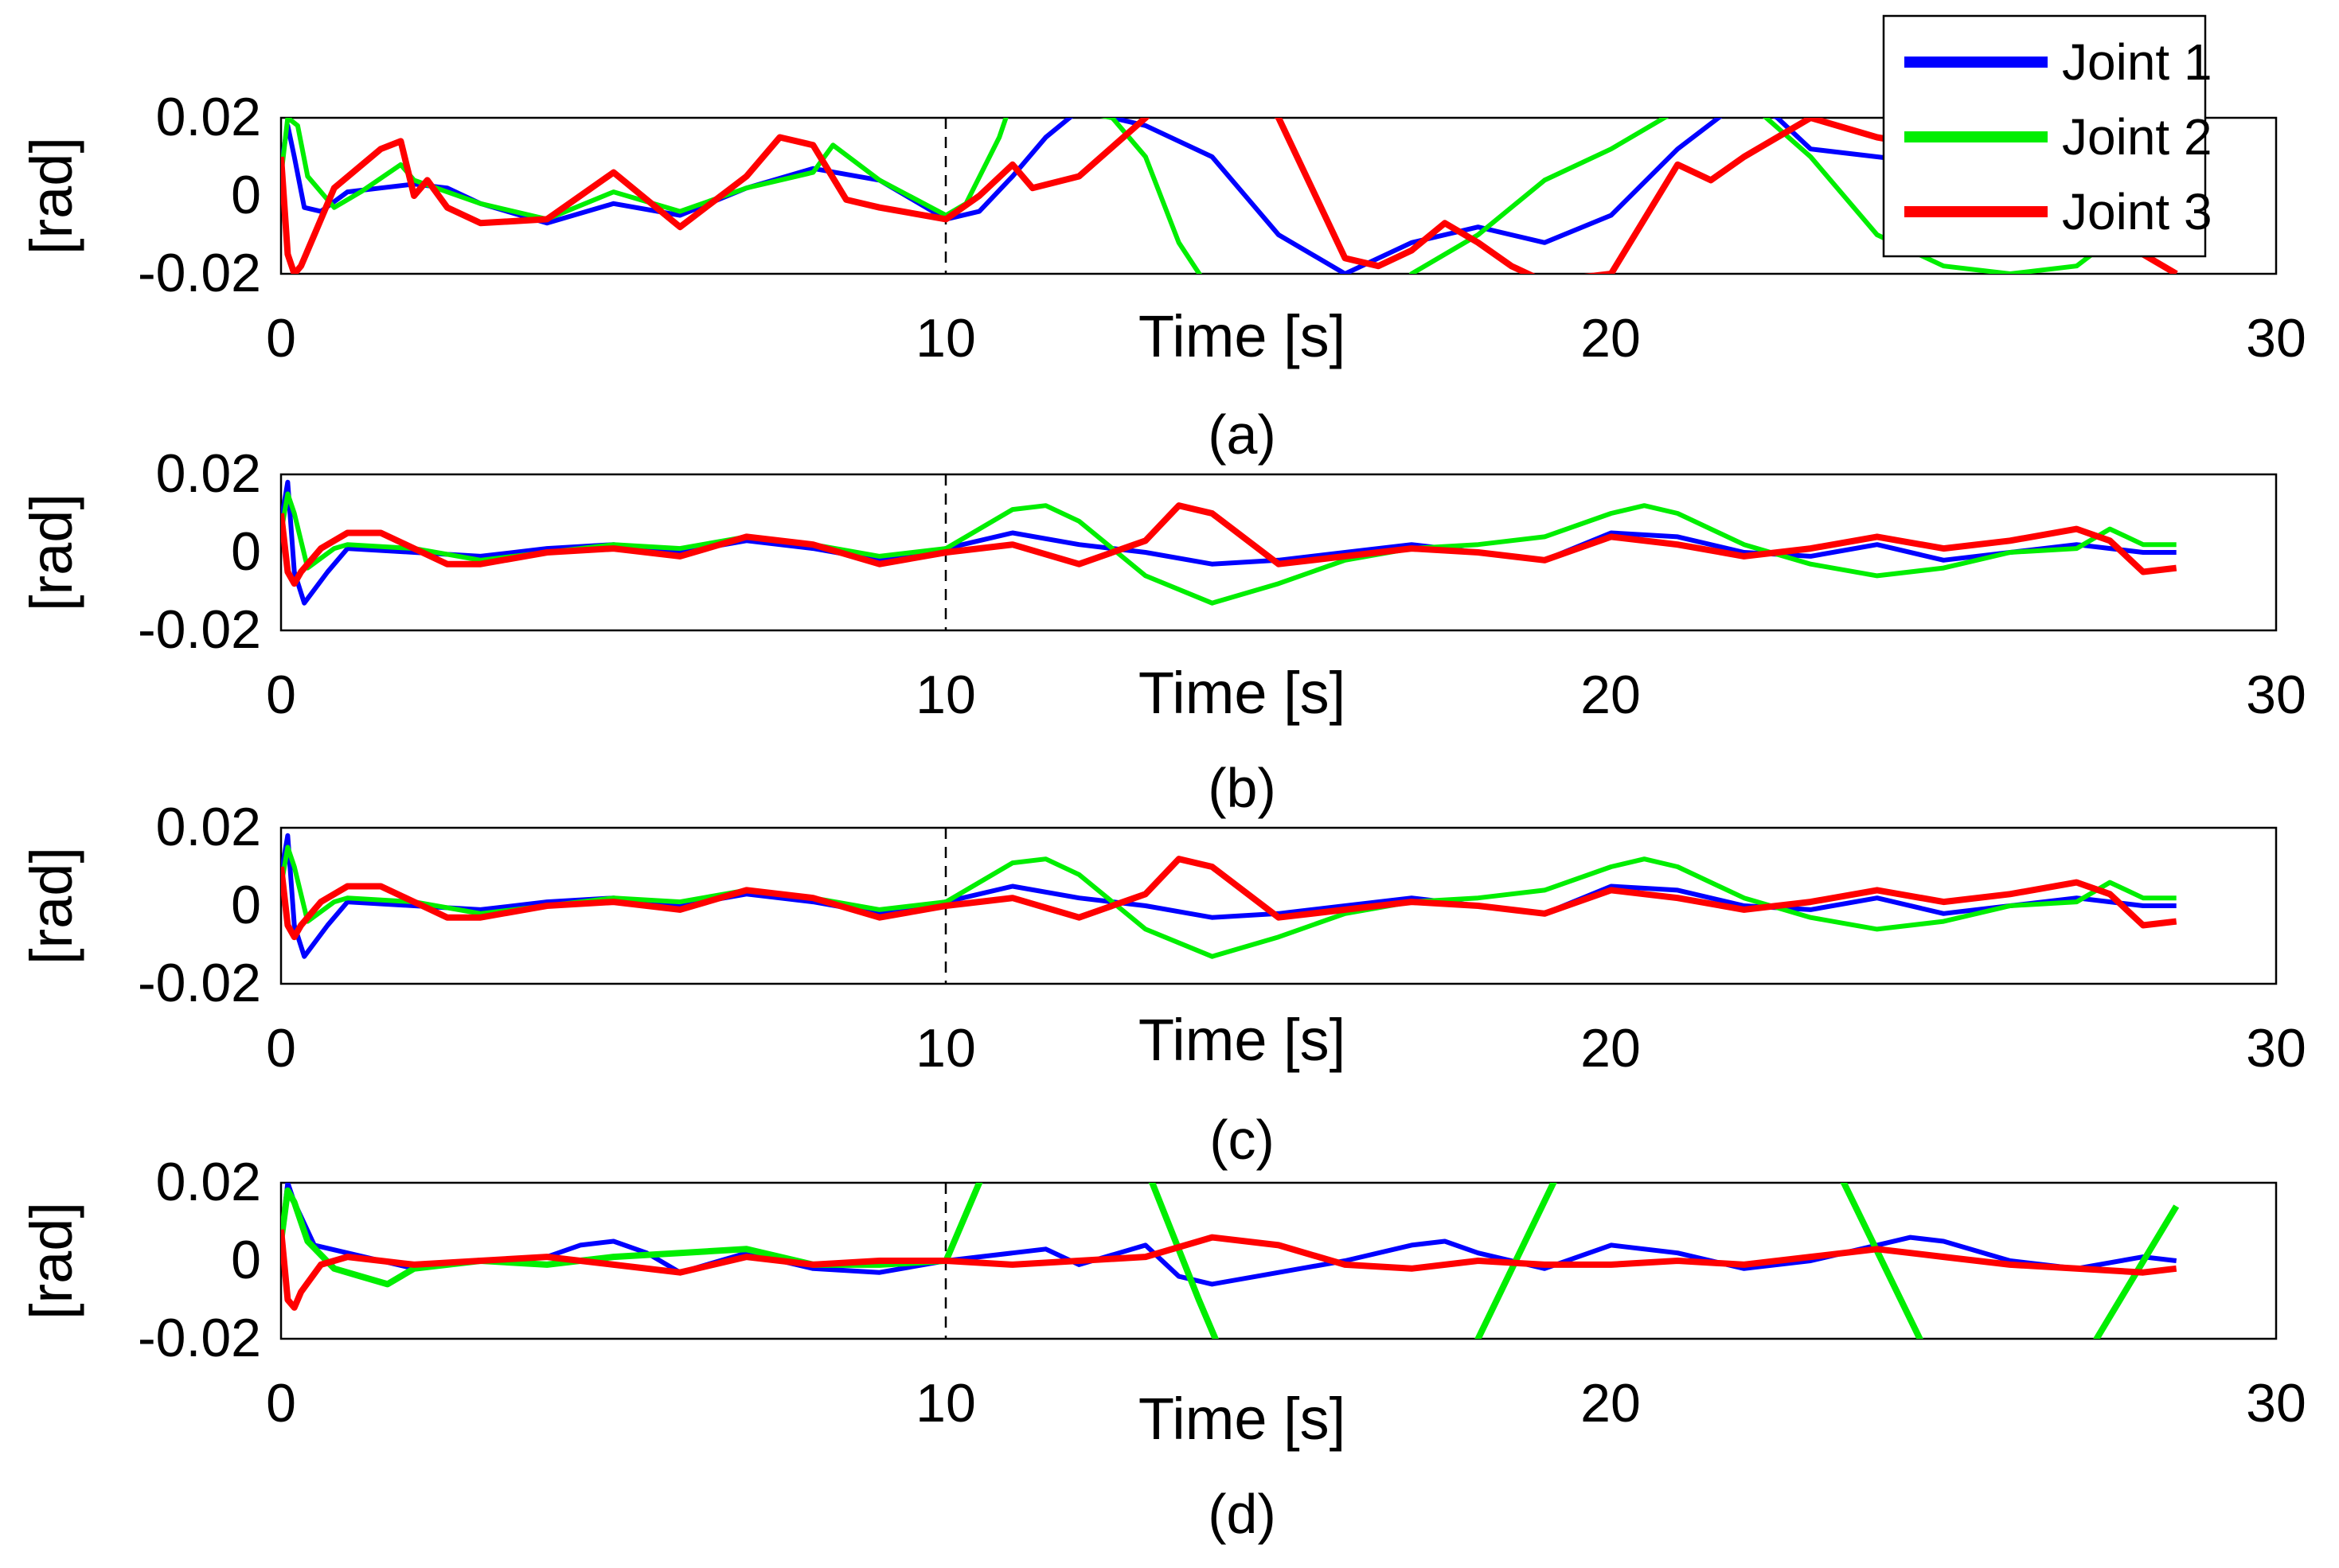 The width and height of the screenshot is (2339, 1568). I want to click on legend: Joint 1 Joint 2 Joint 3, so click(2047, 136).